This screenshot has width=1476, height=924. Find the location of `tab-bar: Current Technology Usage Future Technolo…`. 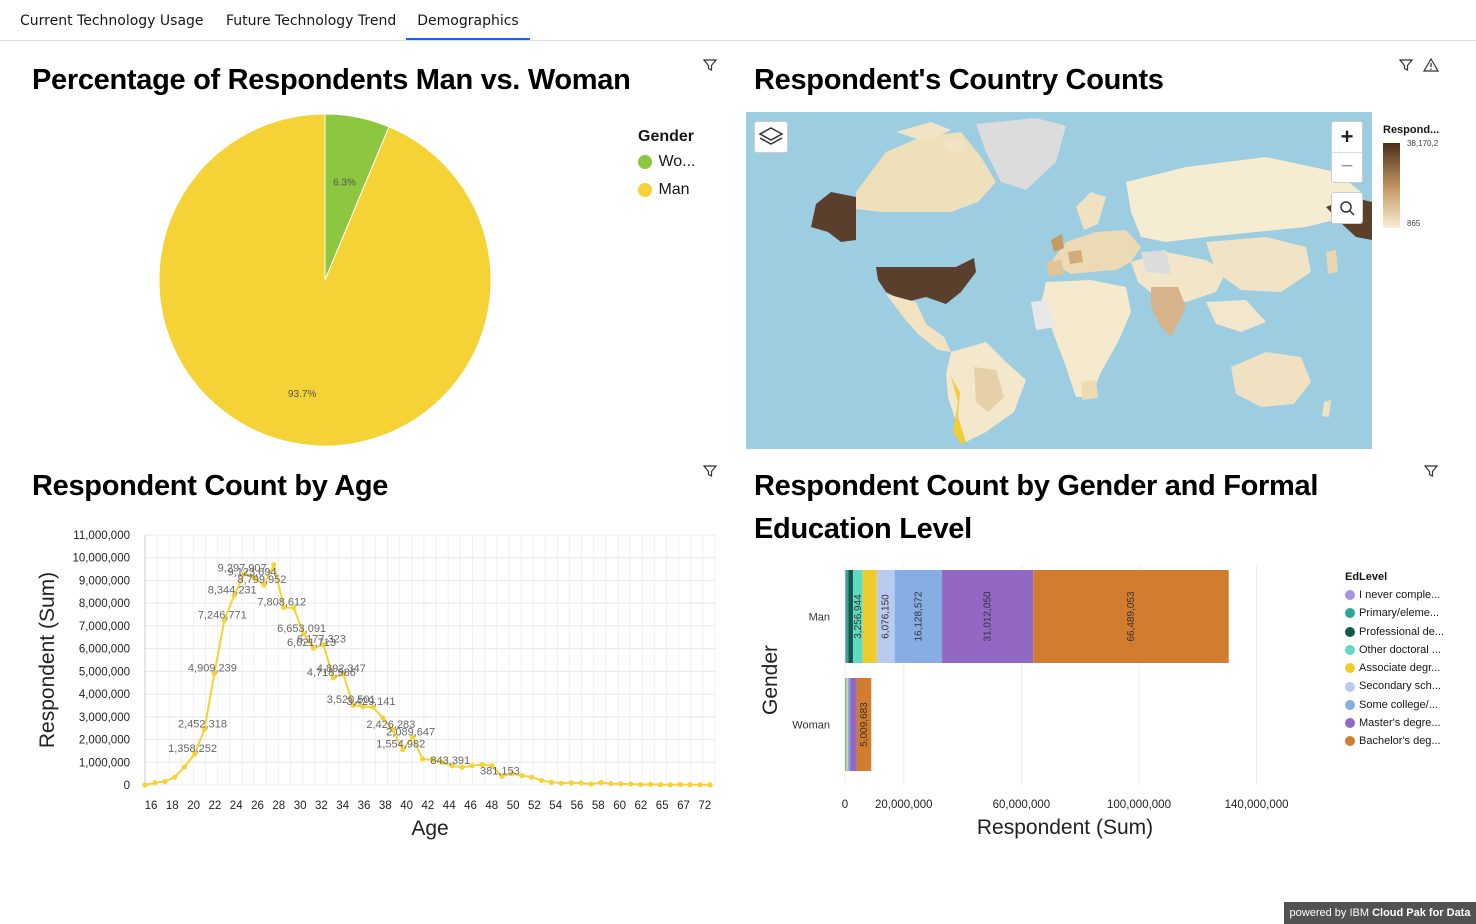

tab-bar: Current Technology Usage Future Technolo… is located at coordinates (738, 20).